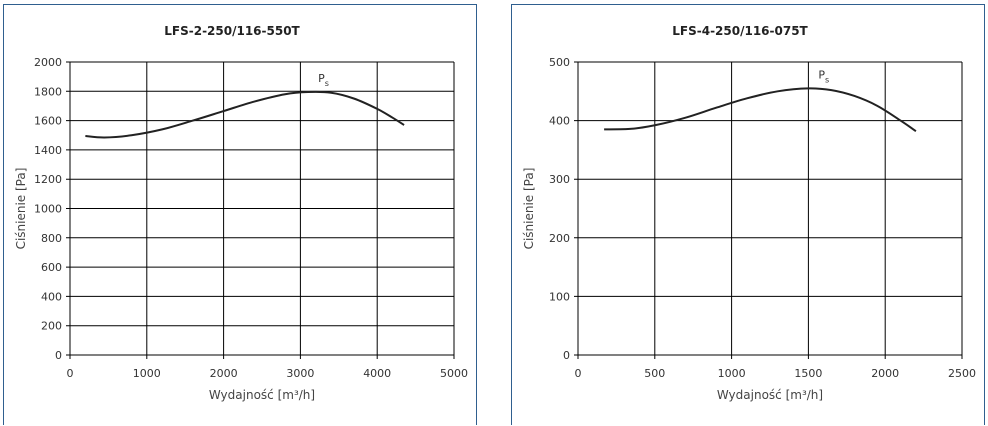 Image resolution: width=988 pixels, height=426 pixels. Describe the element at coordinates (48, 150) in the screenshot. I see `y-tick-label: 1400` at that location.